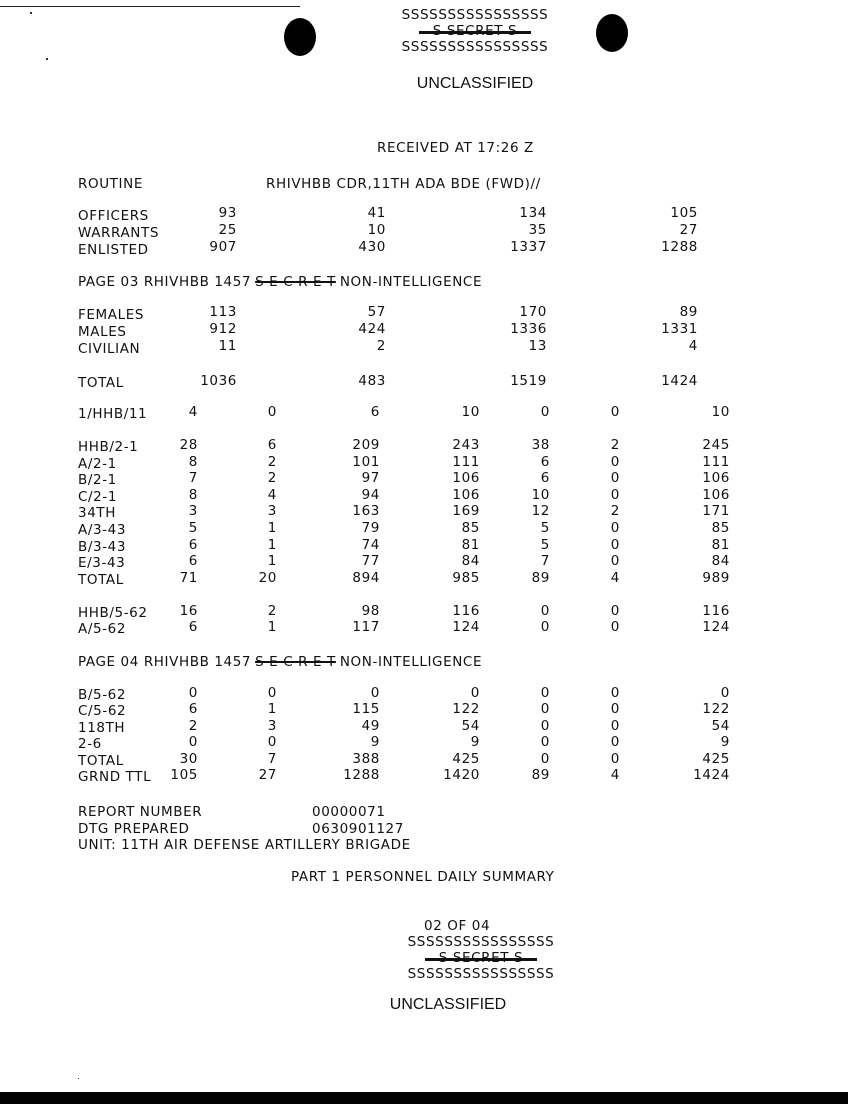  Describe the element at coordinates (188, 758) in the screenshot. I see `cell-value: 30` at that location.